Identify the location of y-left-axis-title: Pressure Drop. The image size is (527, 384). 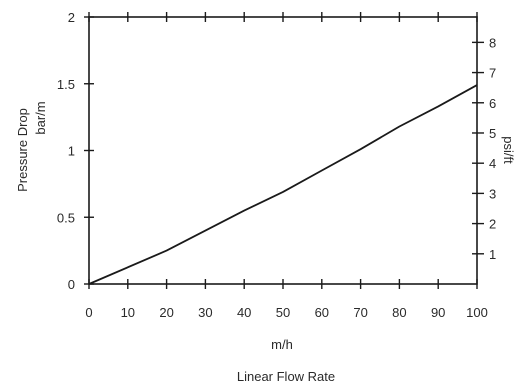
(22, 150).